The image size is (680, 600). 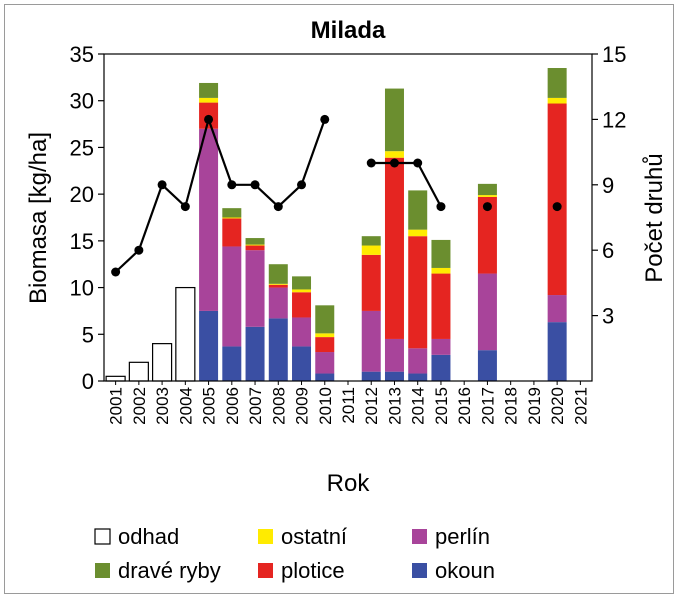 I want to click on bar-dravé-ryby-2008, so click(x=278, y=274).